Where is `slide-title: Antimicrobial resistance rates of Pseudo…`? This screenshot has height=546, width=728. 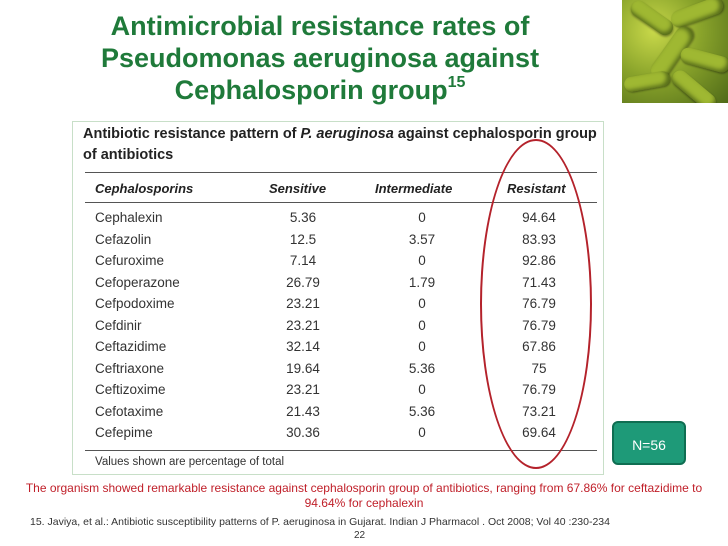
slide-title: Antimicrobial resistance rates of Pseudo… is located at coordinates (320, 58).